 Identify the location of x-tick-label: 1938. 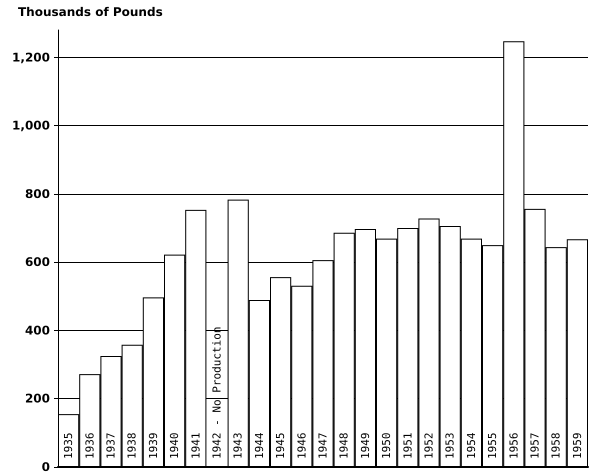
(132, 445).